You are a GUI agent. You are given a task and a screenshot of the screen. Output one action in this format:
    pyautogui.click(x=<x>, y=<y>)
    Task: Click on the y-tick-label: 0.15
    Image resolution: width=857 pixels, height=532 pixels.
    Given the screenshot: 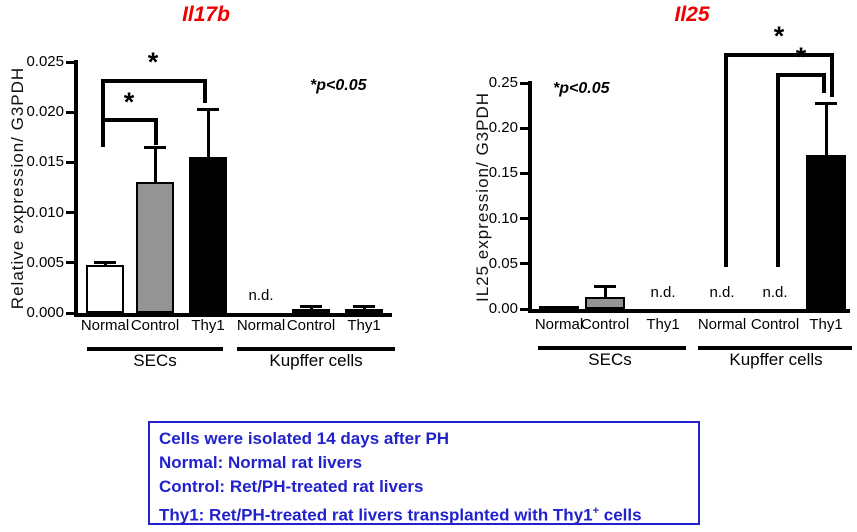 What is the action you would take?
    pyautogui.click(x=503, y=173)
    